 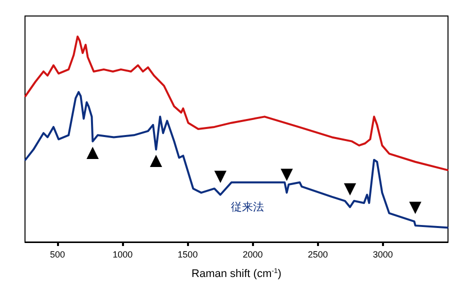 I want to click on x-tick-label: 2500, so click(x=318, y=255).